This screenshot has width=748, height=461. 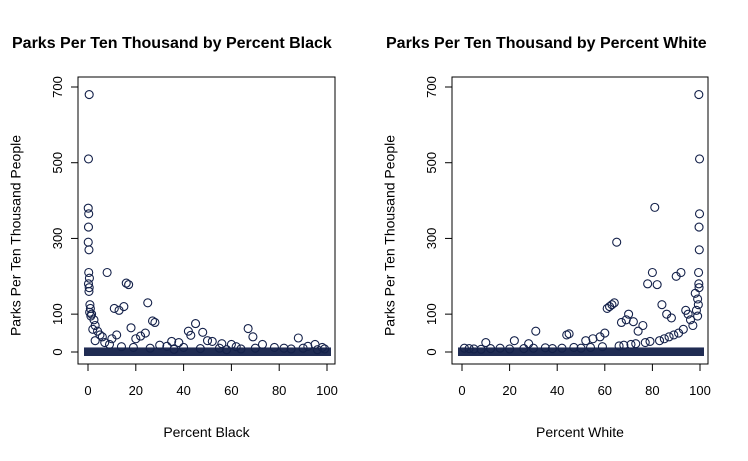 I want to click on x-tick-label: 100, so click(x=700, y=390).